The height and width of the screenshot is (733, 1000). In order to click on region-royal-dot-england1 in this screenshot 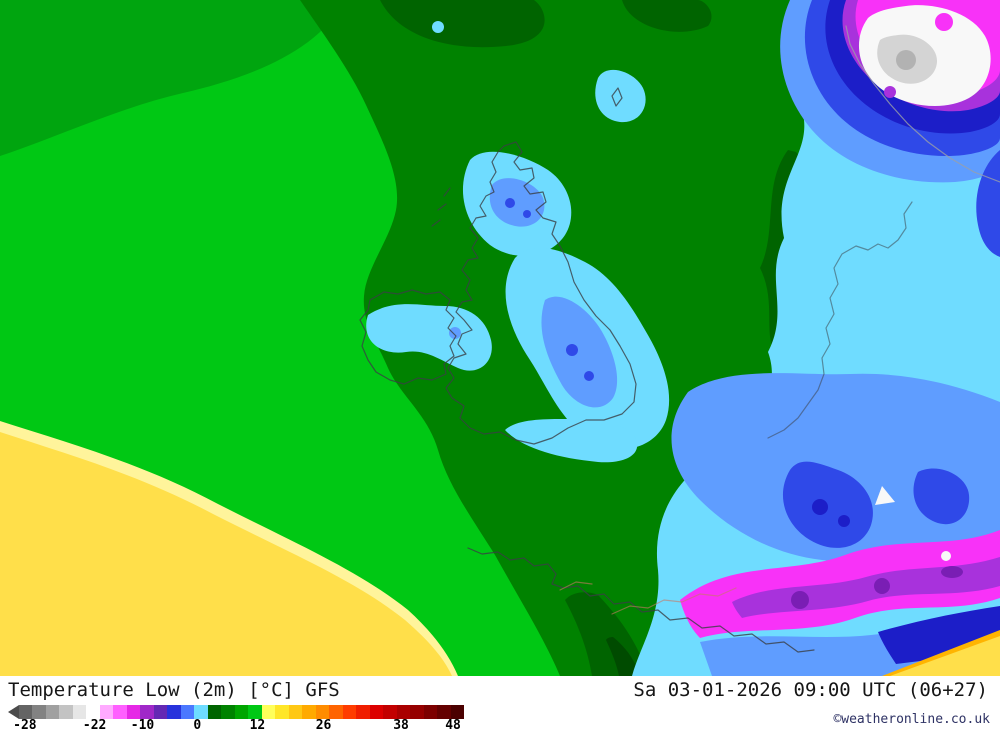, I will do `click(572, 350)`.